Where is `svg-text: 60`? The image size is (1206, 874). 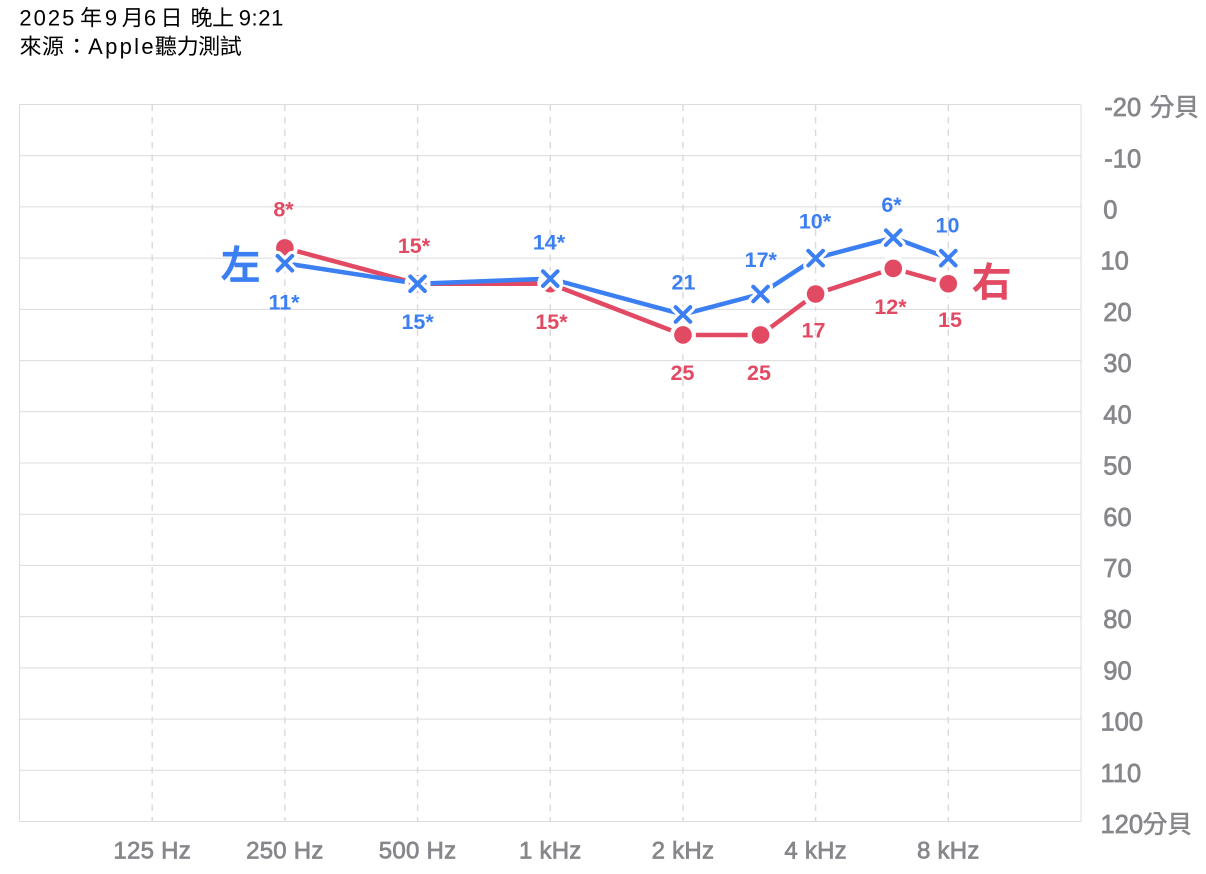 svg-text: 60 is located at coordinates (1117, 518).